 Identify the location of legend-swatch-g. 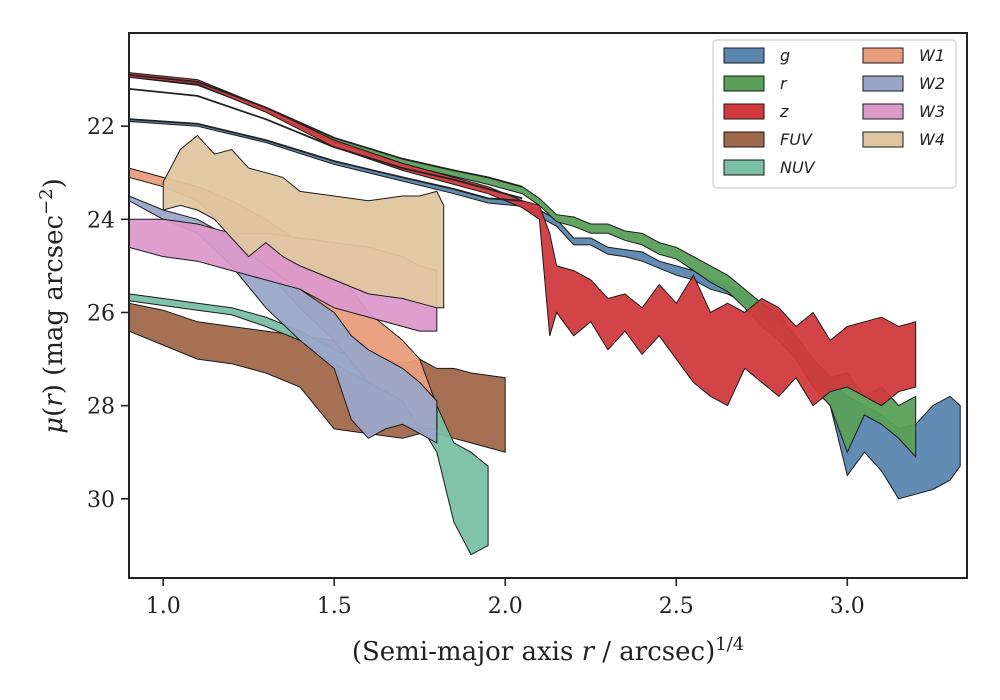
(744, 55).